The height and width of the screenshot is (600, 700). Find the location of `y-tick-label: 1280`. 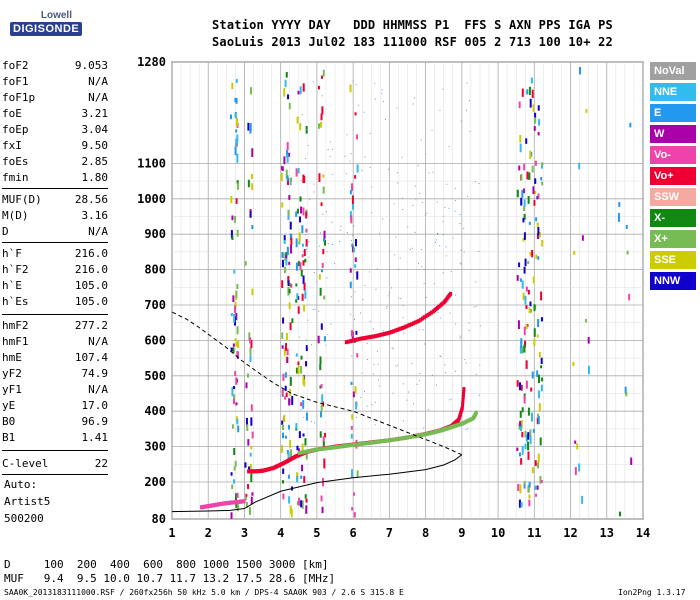

y-tick-label: 1280 is located at coordinates (151, 62).